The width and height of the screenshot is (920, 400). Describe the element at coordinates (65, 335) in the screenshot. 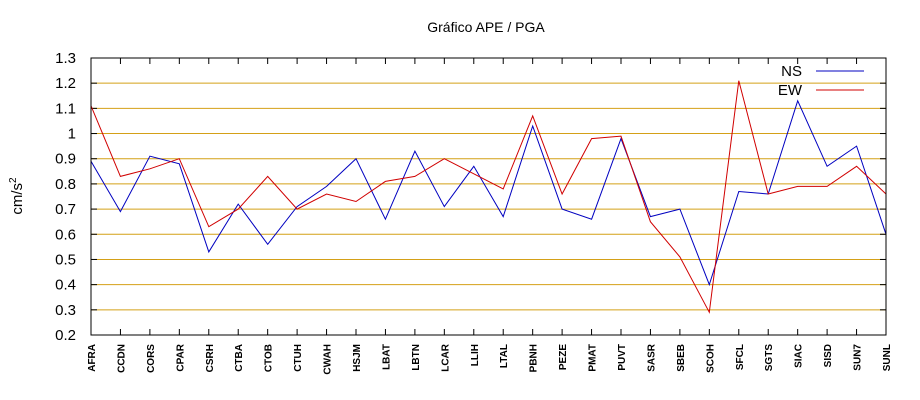

I see `y-tick-label: 0.2` at that location.